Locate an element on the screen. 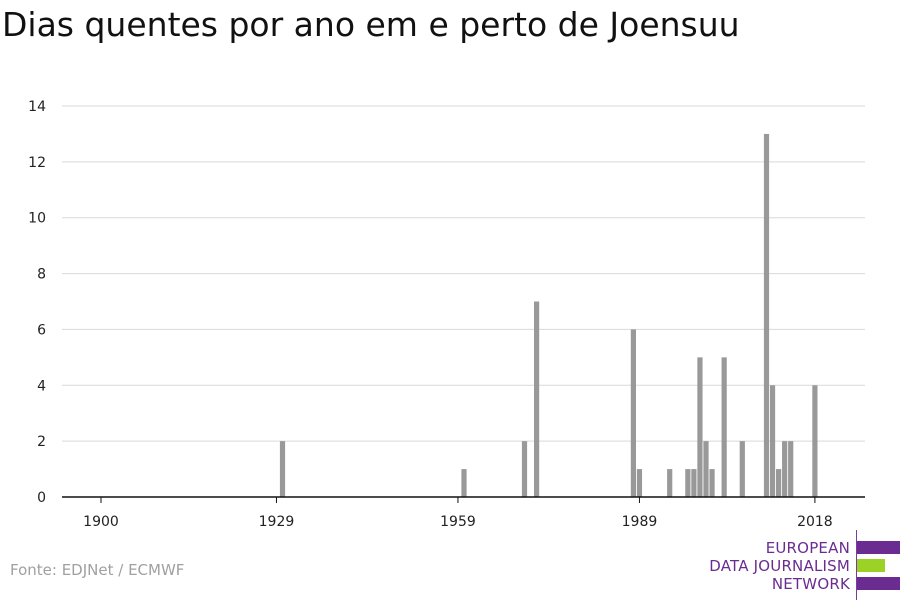 This screenshot has width=900, height=600. bar-1998 is located at coordinates (694, 483).